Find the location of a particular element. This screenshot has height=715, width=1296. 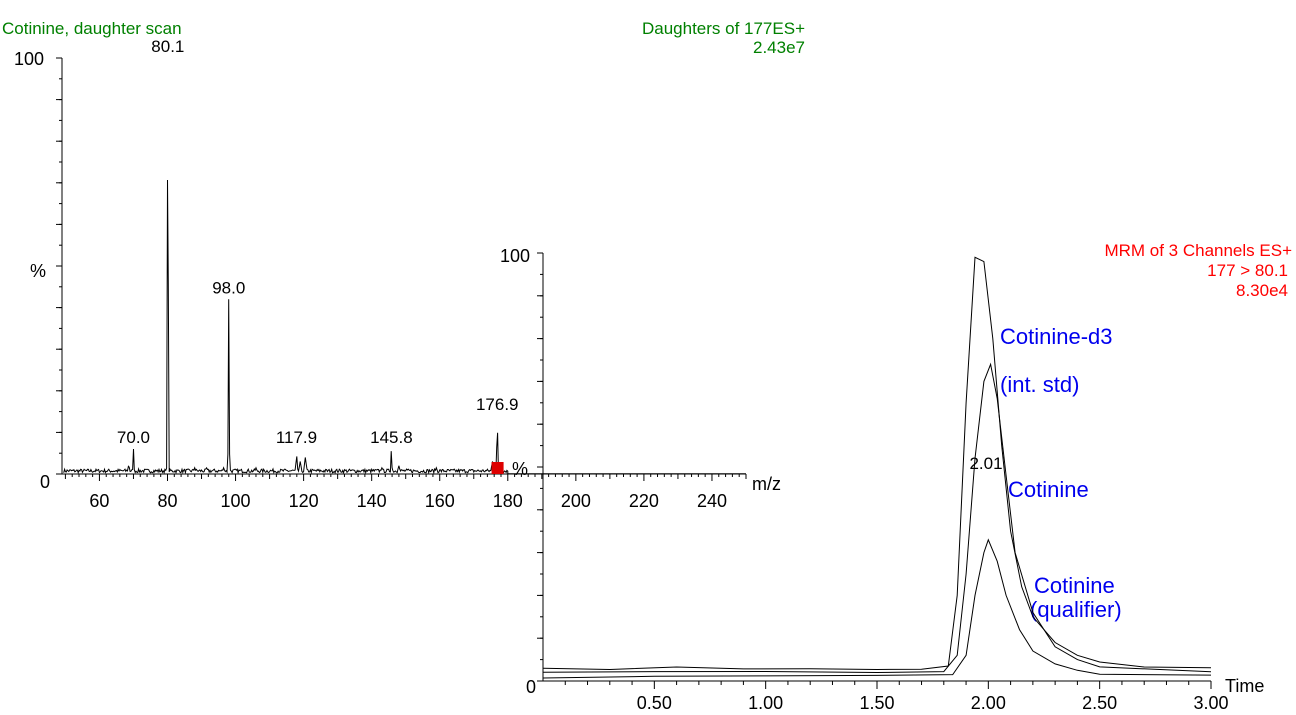

ms-x-tick-label: 240 is located at coordinates (712, 501).